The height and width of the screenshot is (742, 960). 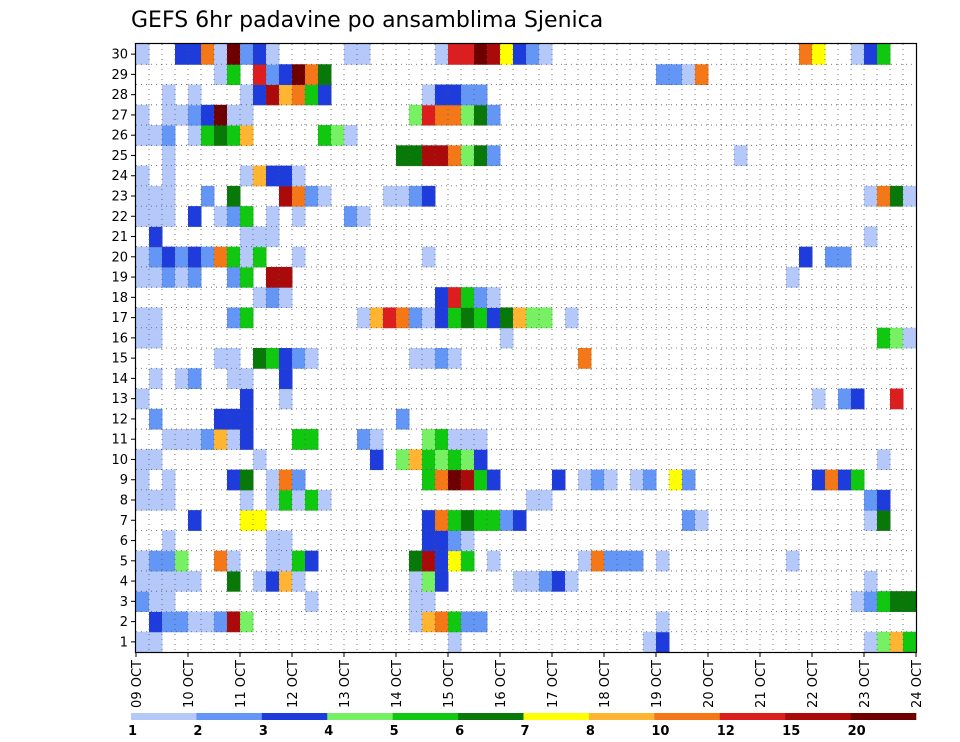 I want to click on y-tick-label: 9, so click(x=124, y=480).